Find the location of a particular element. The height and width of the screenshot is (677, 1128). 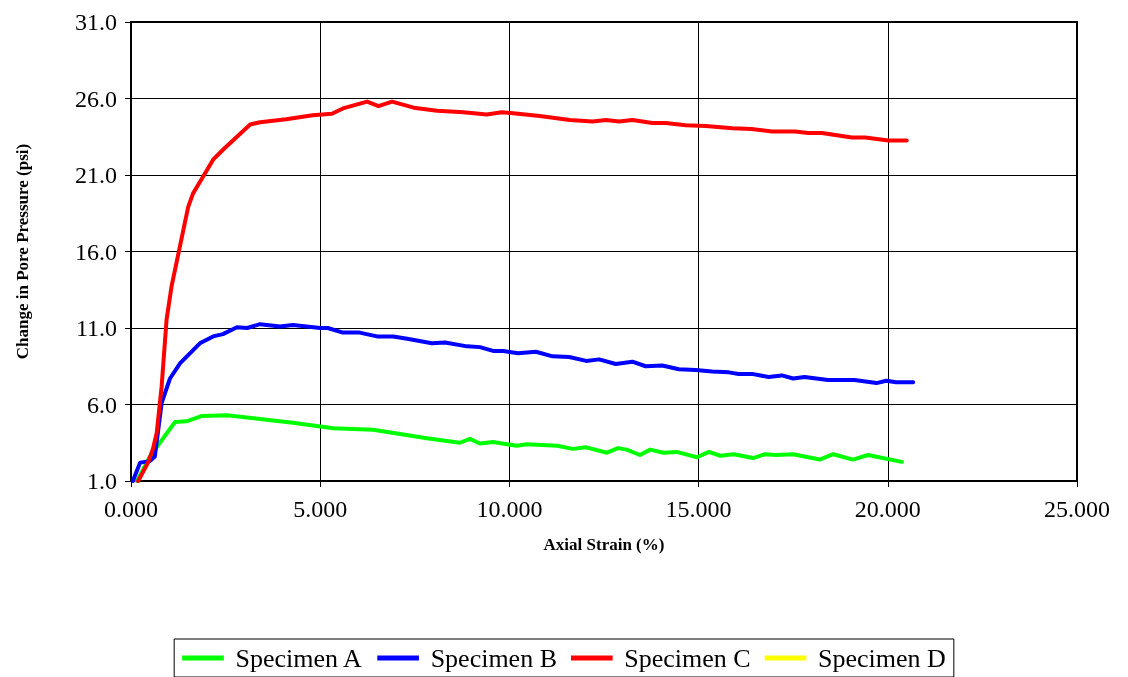

y-axis-title: Change in Pore Pressure (psi) is located at coordinates (22, 251).